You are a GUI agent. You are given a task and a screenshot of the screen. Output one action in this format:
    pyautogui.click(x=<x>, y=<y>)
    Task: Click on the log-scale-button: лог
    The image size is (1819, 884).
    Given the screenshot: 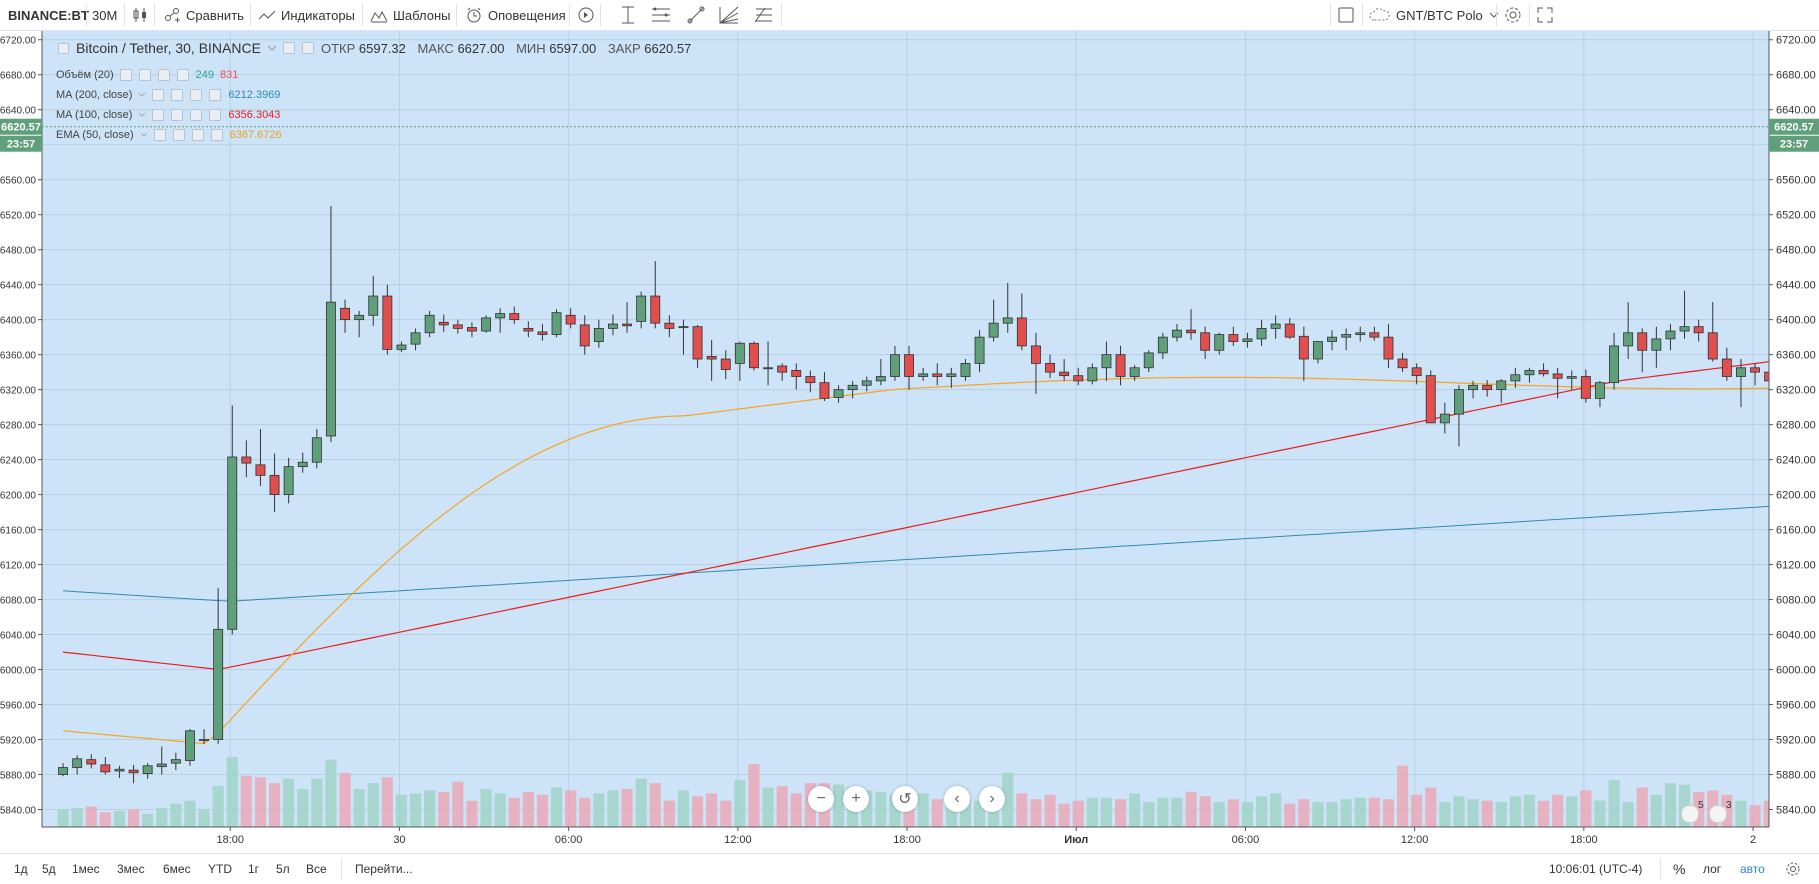 What is the action you would take?
    pyautogui.click(x=1712, y=869)
    